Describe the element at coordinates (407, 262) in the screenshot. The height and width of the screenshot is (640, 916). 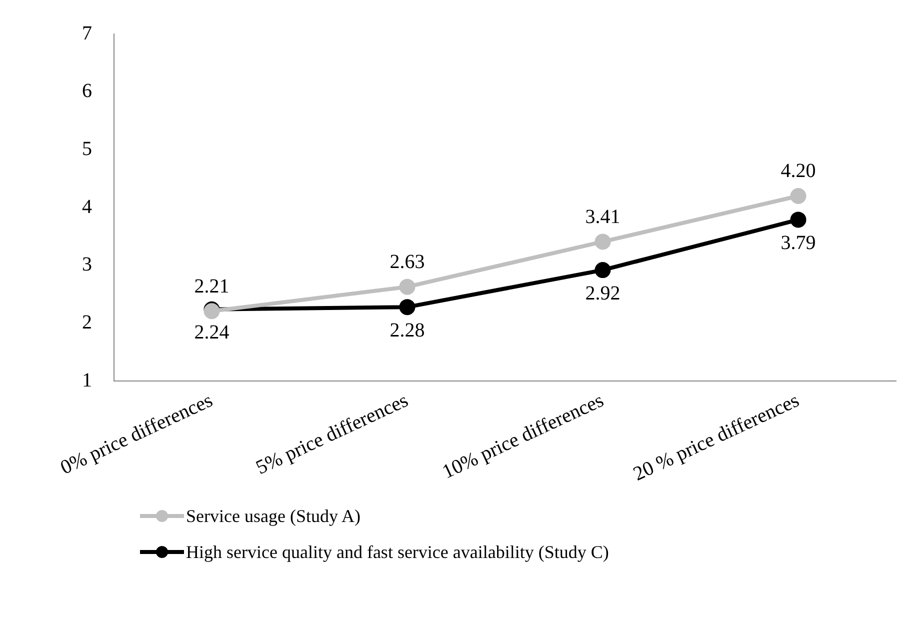
I see `data-label: 2.63` at that location.